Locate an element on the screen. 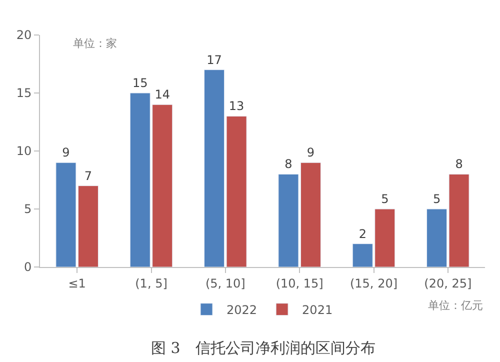  y-tick-label: 0 is located at coordinates (28, 267).